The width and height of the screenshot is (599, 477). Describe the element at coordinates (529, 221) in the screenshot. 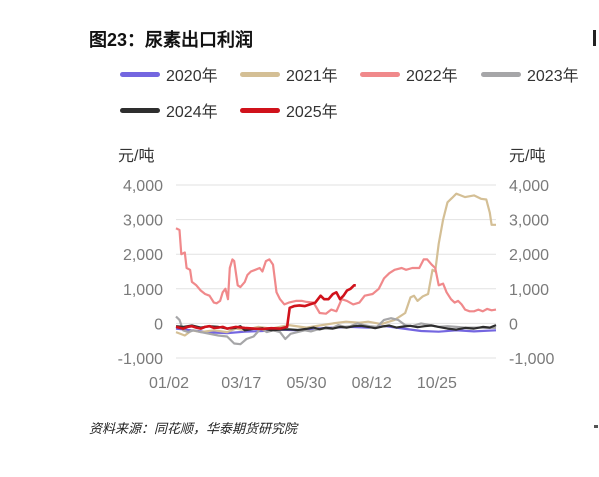

I see `y-tick-right-1: 3,000` at that location.